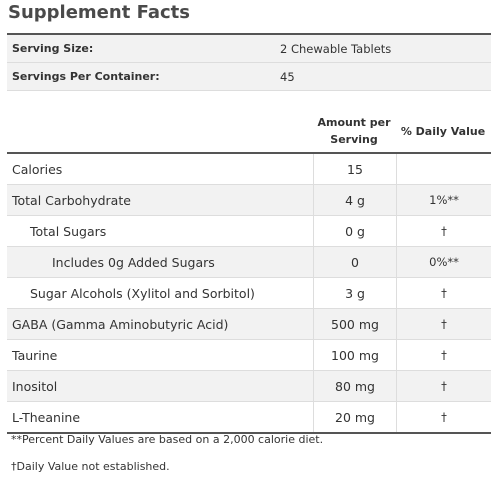 The width and height of the screenshot is (500, 486). I want to click on nutrient-name: Taurine, so click(35, 355).